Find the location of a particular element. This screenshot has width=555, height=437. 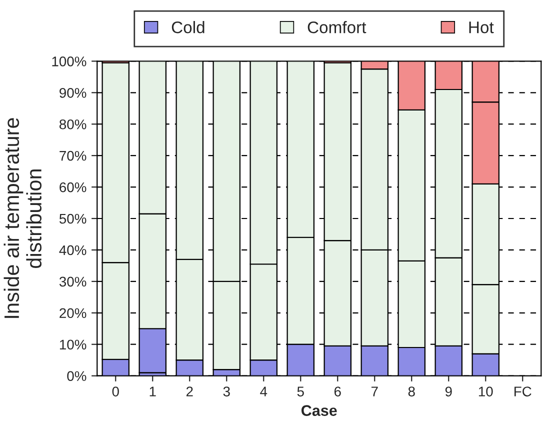

x-tick-label: 0 is located at coordinates (115, 391).